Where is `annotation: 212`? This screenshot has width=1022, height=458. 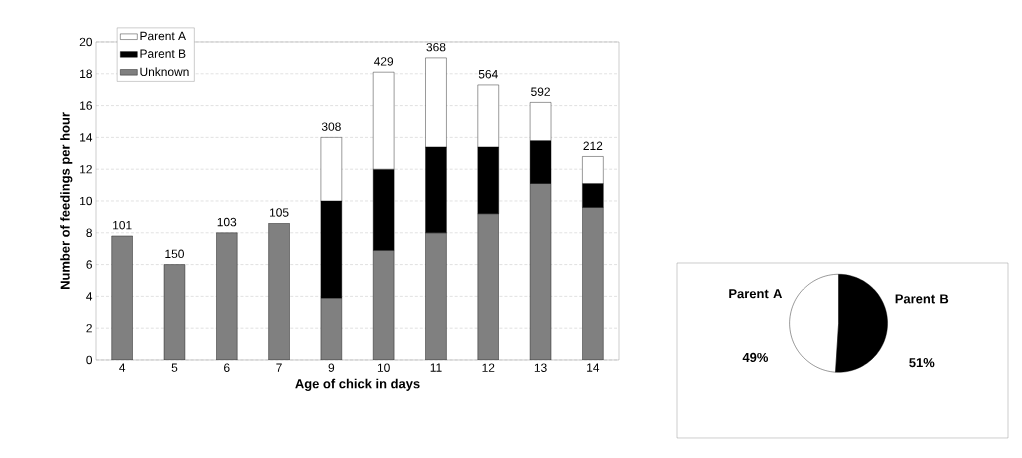 annotation: 212 is located at coordinates (593, 145).